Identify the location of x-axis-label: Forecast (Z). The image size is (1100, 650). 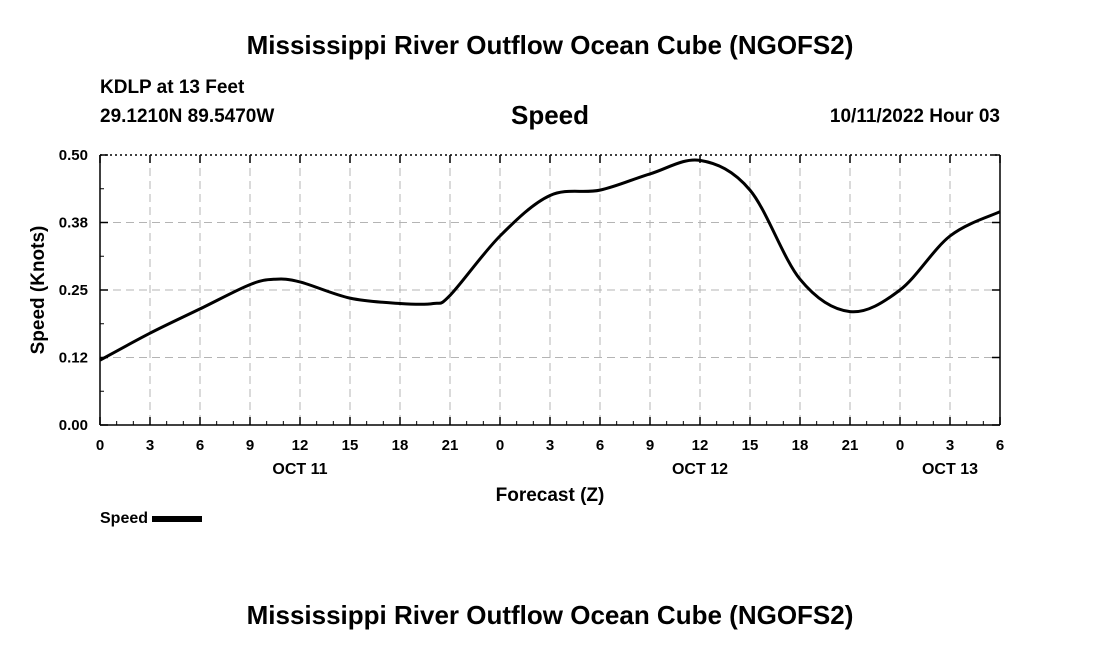
(550, 495).